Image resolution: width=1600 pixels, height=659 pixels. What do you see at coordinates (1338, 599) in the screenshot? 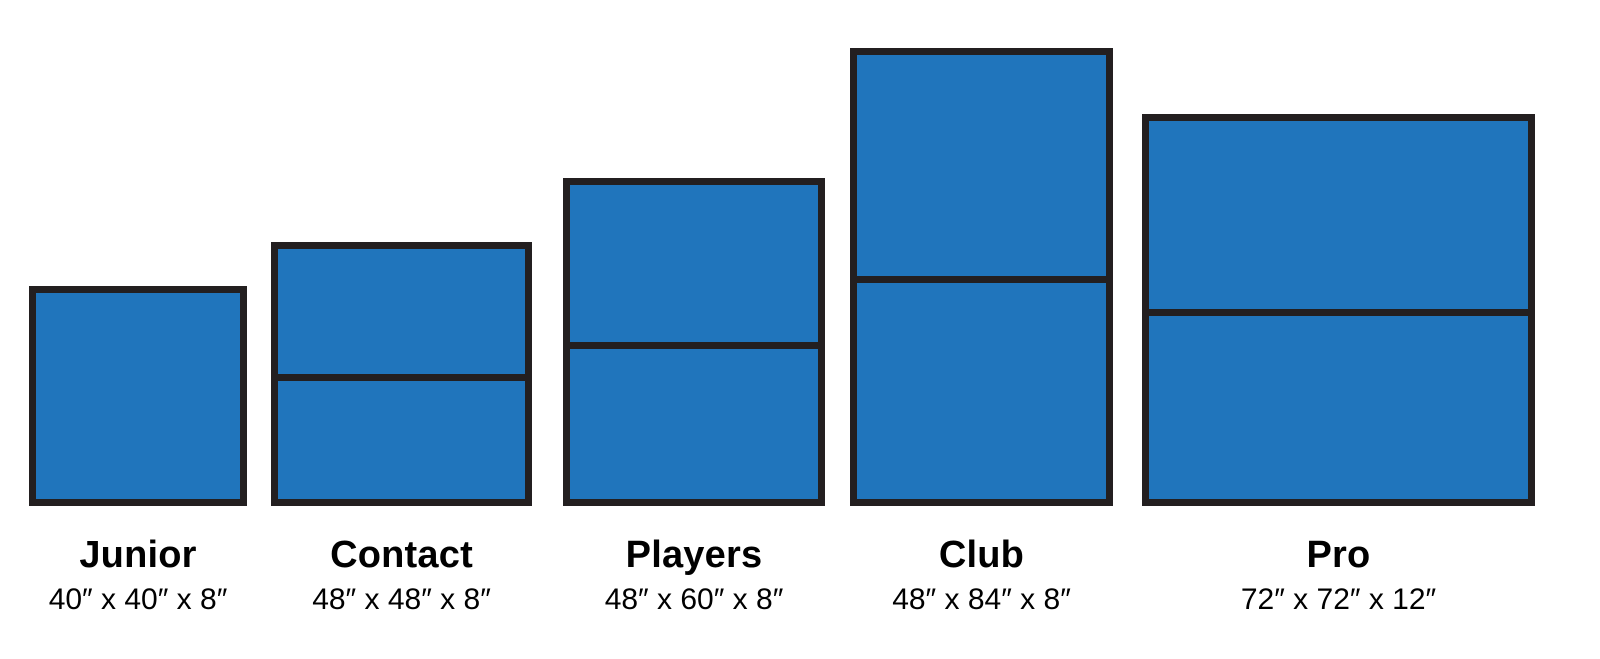
I see `product-dimensions: 72″ x 72″ x 12″` at bounding box center [1338, 599].